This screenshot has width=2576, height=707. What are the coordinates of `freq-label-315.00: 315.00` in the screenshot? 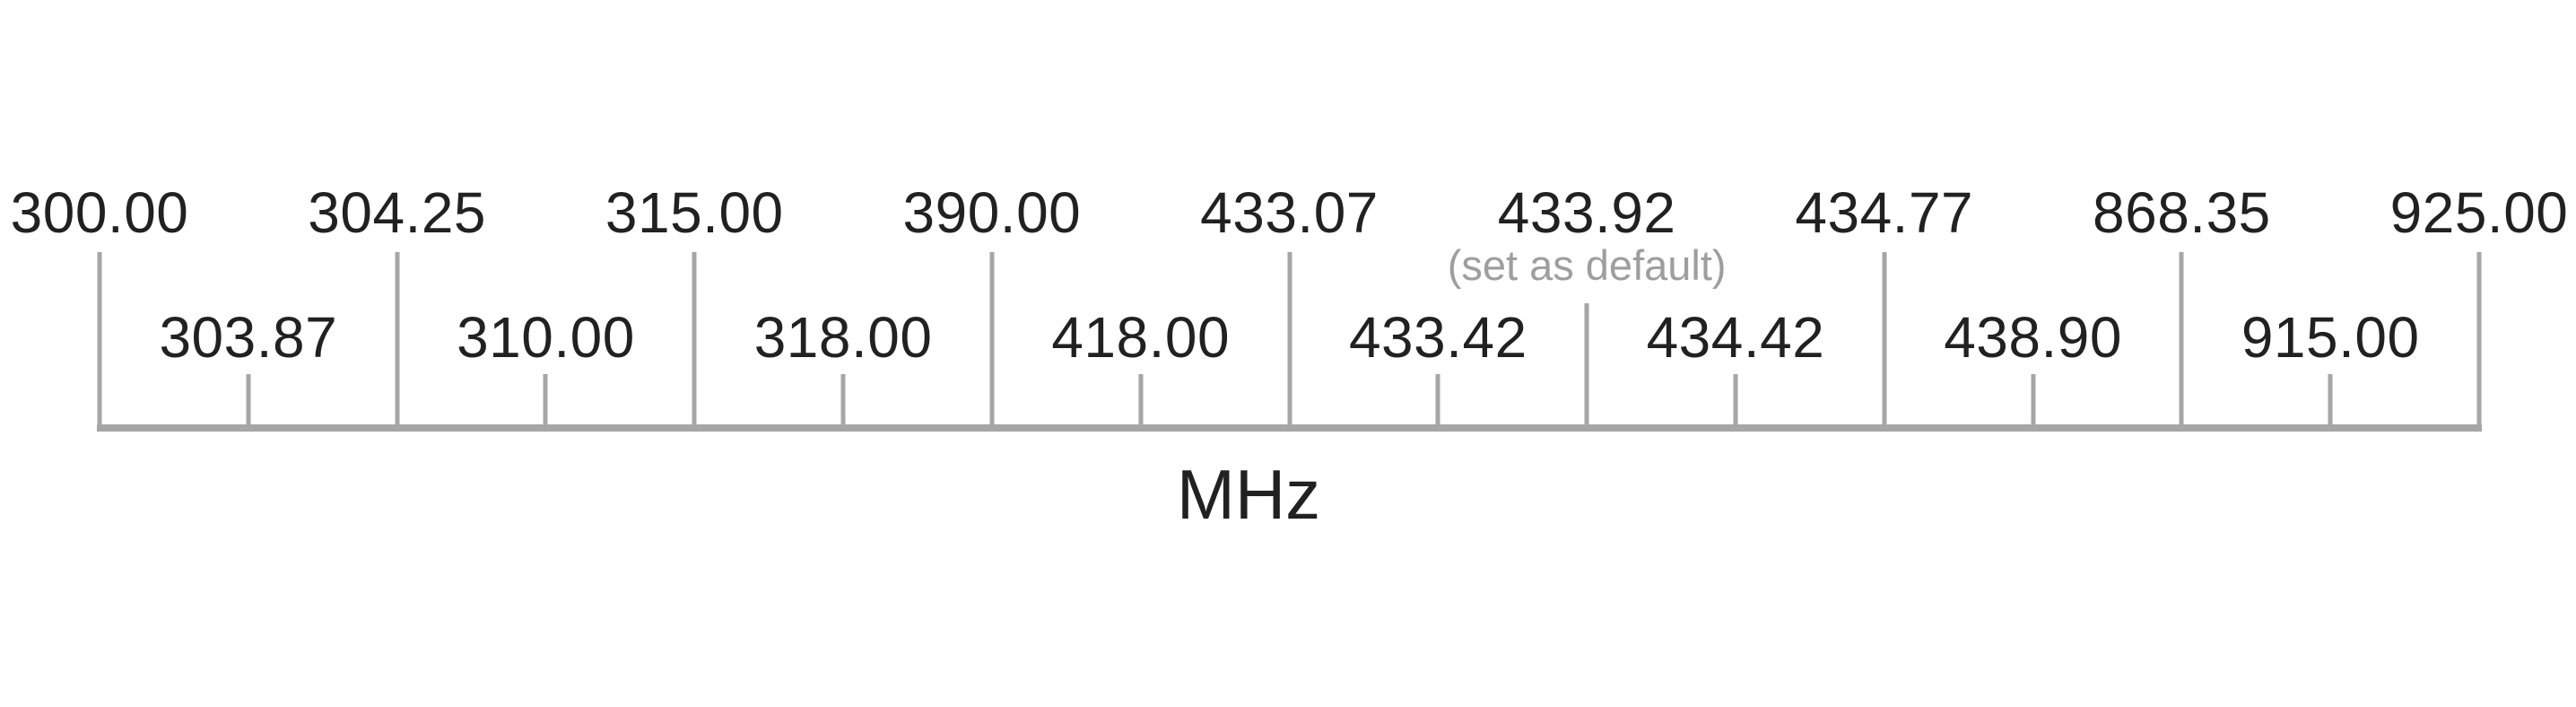 It's located at (694, 212).